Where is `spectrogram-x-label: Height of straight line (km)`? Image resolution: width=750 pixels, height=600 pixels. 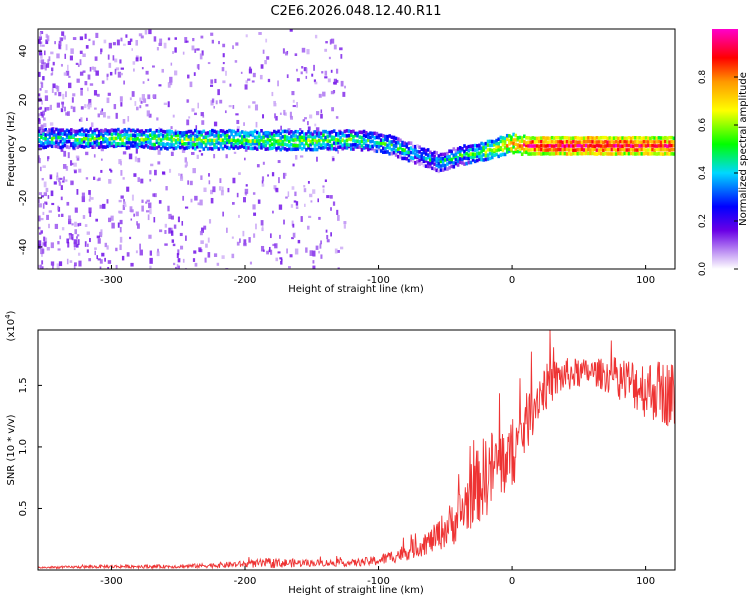
spectrogram-x-label: Height of straight line (km) is located at coordinates (356, 289).